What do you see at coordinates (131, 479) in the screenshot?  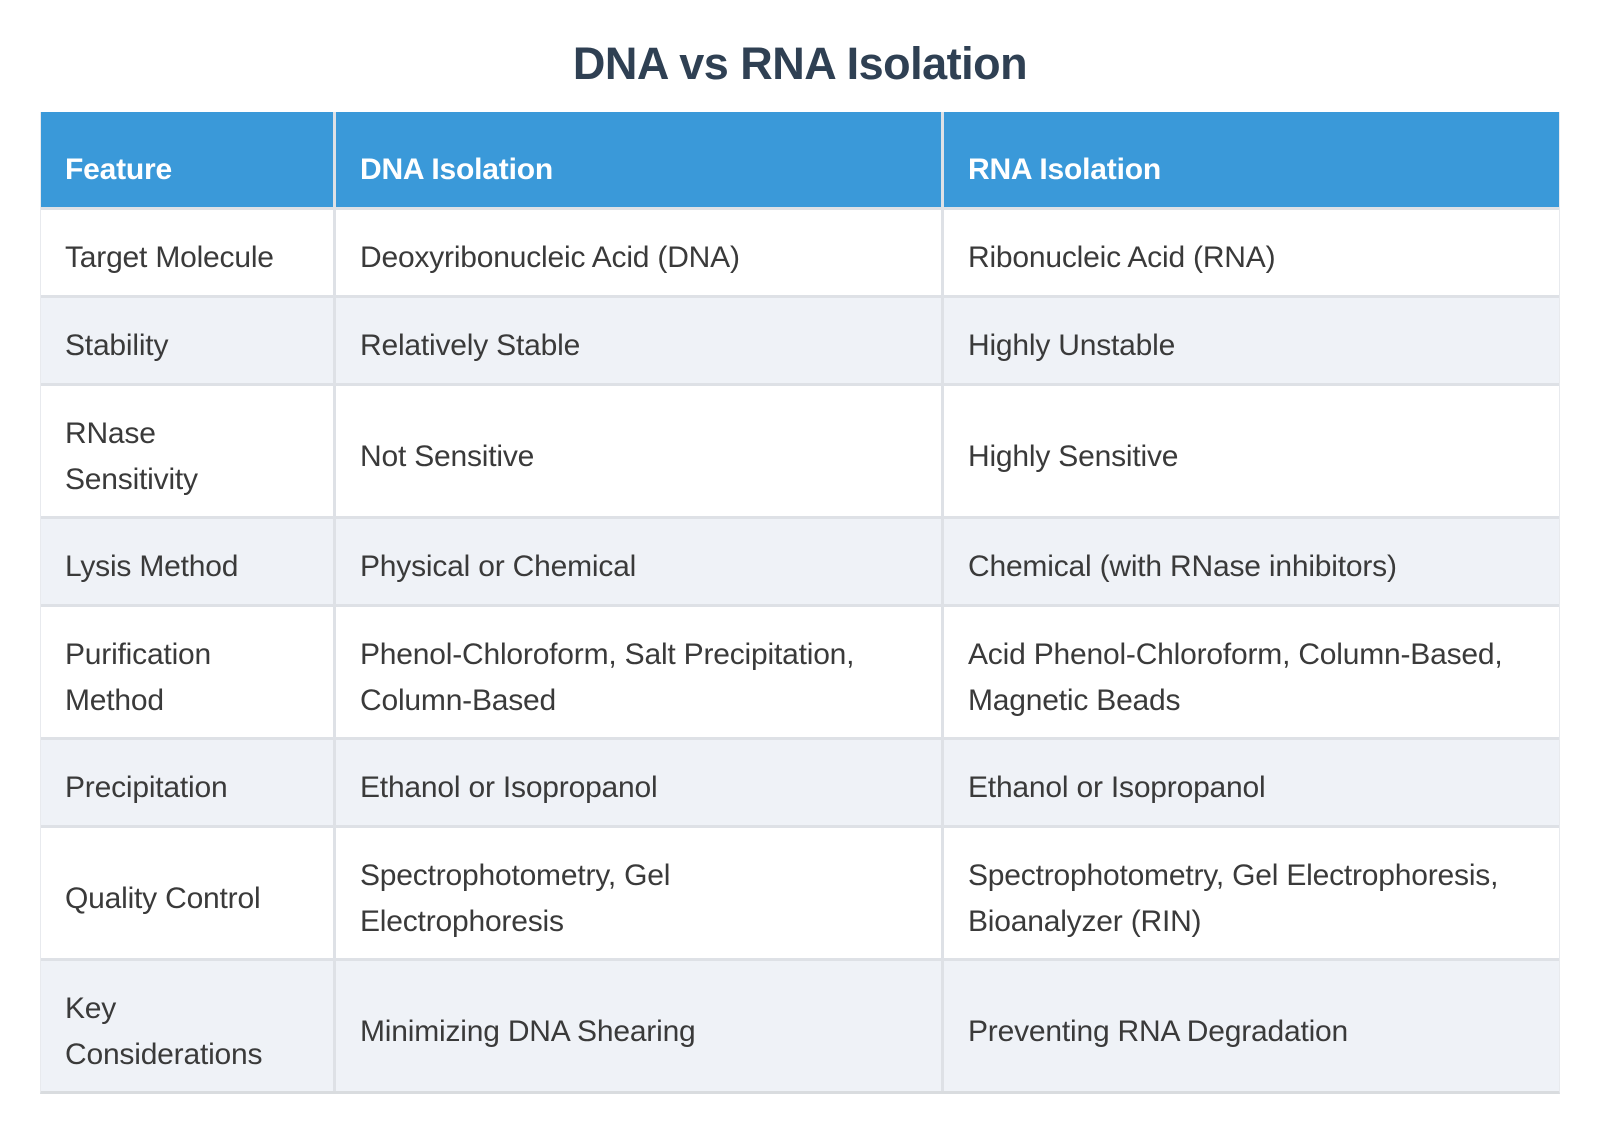 I see `cell-line: Sensitivity` at bounding box center [131, 479].